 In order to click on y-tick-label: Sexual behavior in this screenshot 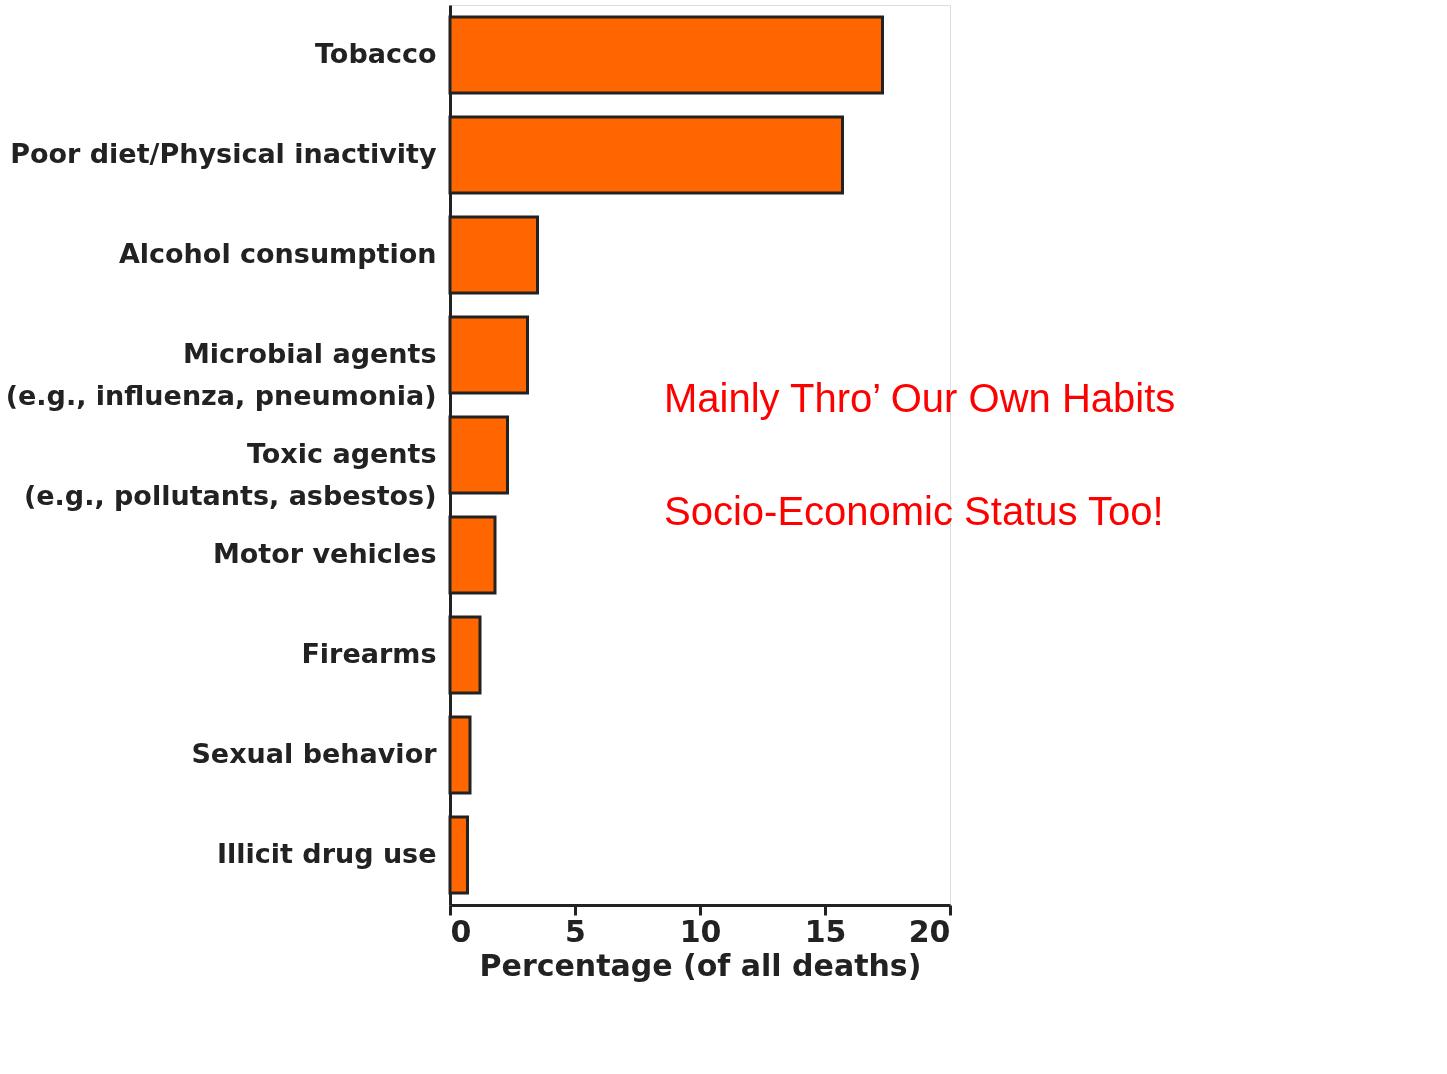, I will do `click(314, 753)`.